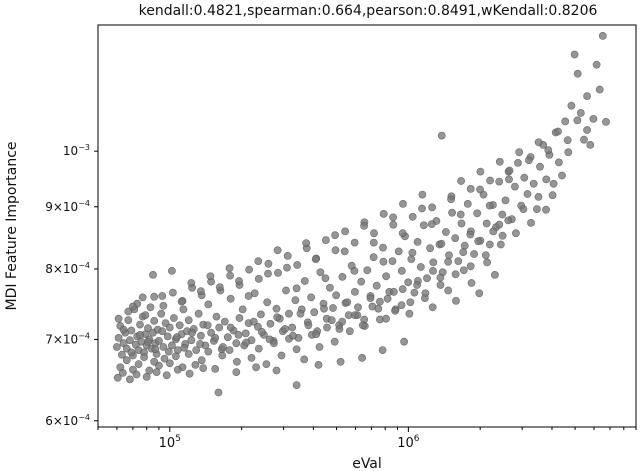 This screenshot has height=471, width=640. Describe the element at coordinates (67, 338) in the screenshot. I see `y-tick-label: 7×10⁻⁴` at that location.